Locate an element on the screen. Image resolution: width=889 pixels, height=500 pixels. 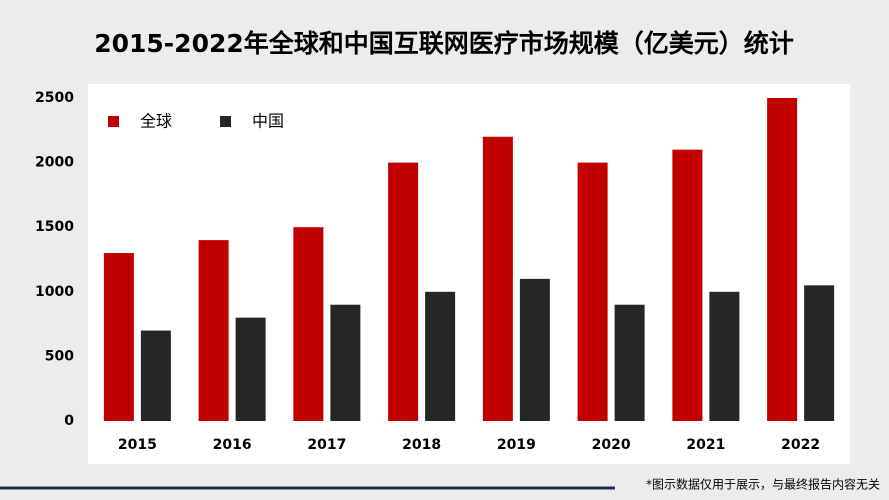
legend-label: 中国 is located at coordinates (268, 121).